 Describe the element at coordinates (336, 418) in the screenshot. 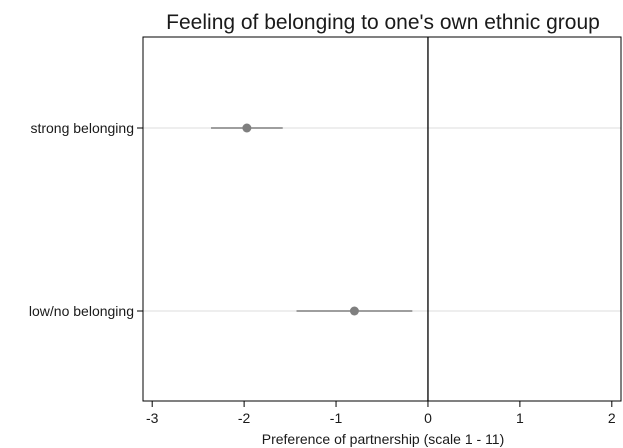

I see `x-tick-label: -1` at that location.